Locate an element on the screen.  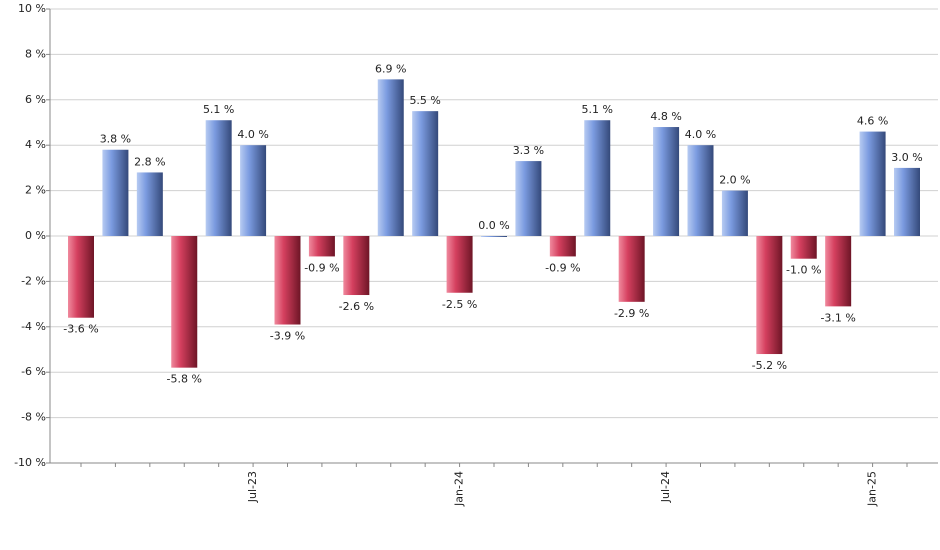
y-tick-label: -6 % is located at coordinates (33, 371).